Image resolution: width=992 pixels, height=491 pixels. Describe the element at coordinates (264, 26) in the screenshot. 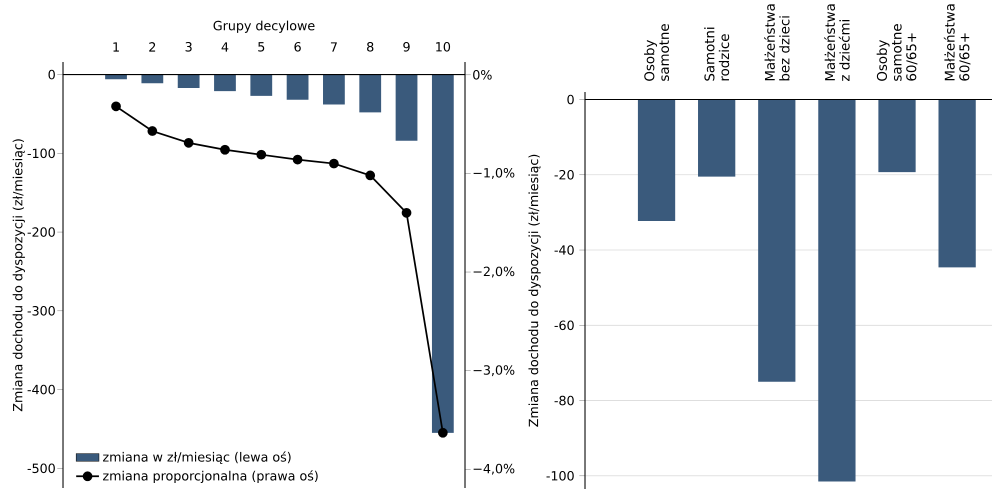

I see `x-axis-title: Grupy decylowe` at that location.